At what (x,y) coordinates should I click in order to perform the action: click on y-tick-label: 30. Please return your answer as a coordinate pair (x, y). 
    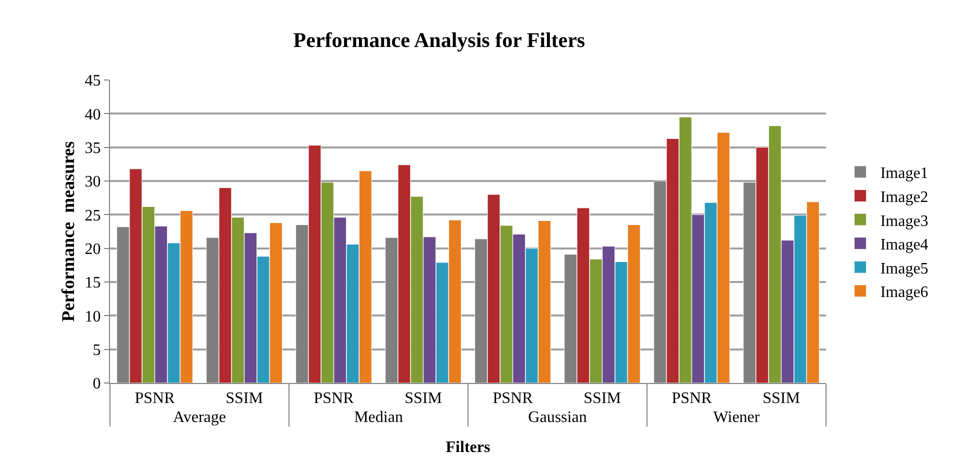
    Looking at the image, I should click on (92, 182).